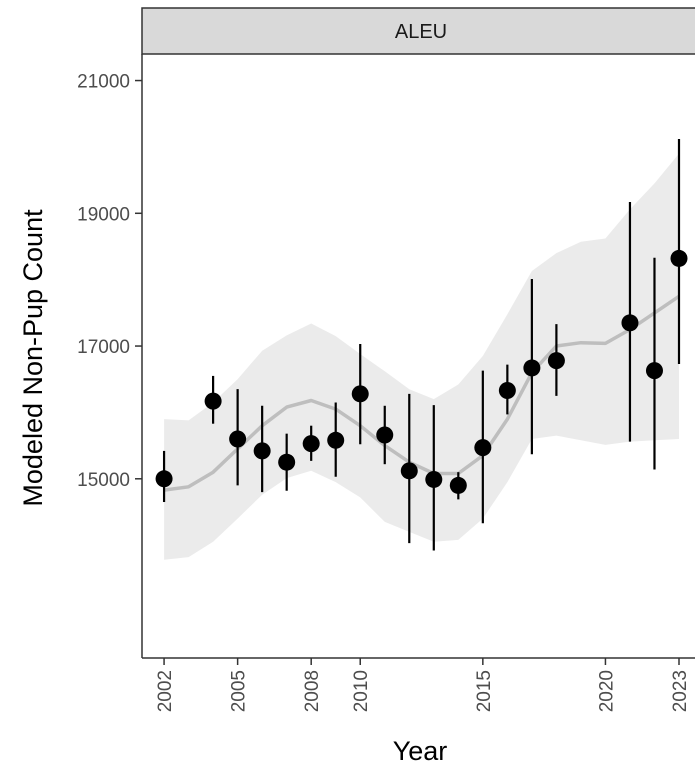 Image resolution: width=695 pixels, height=776 pixels. What do you see at coordinates (458, 485) in the screenshot?
I see `data-point-2014` at bounding box center [458, 485].